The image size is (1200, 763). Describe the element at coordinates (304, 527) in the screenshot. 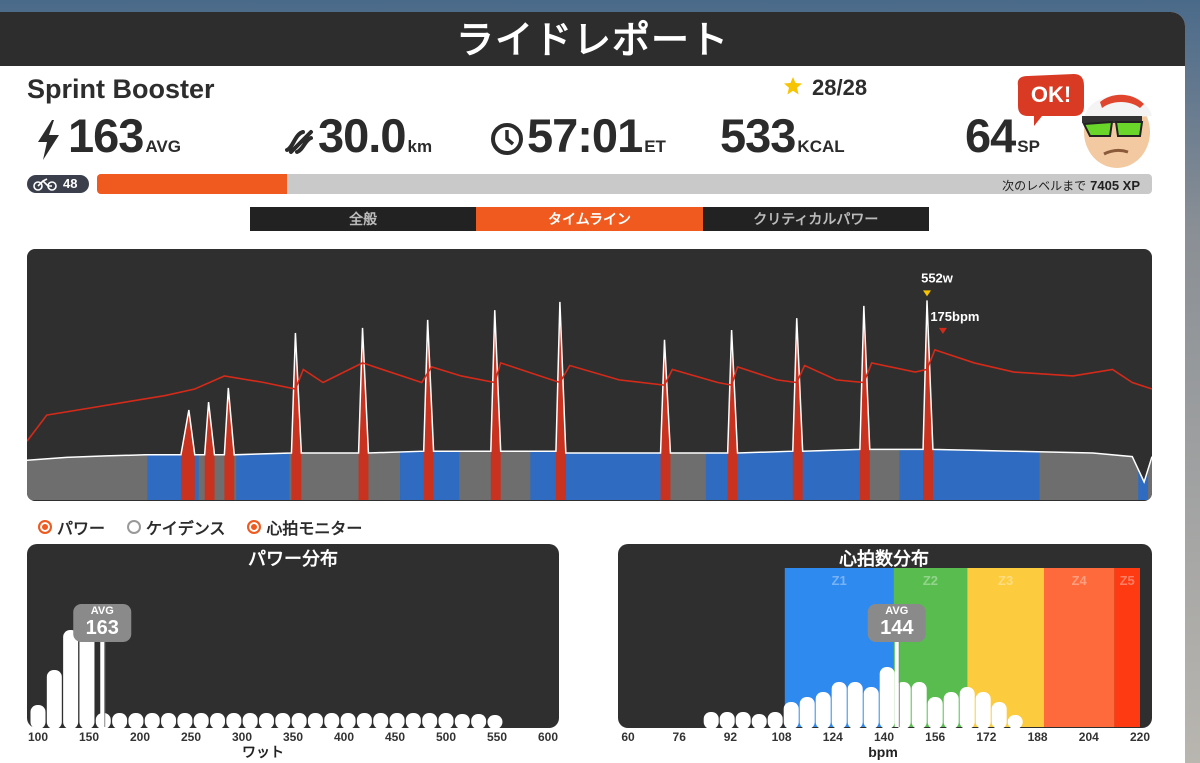

I see `legend-item: 心拍モニター` at that location.